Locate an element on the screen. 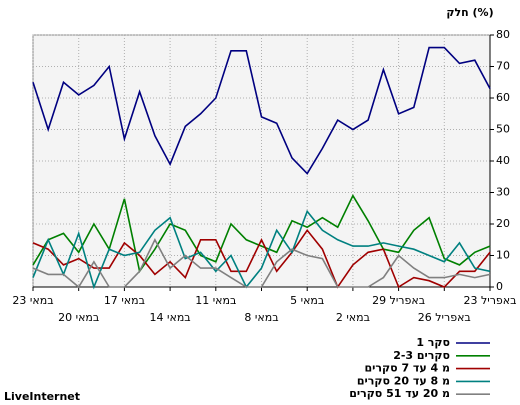 Image resolution: width=520 pixels, height=405 pixels. x-tick-label: 20 במאי is located at coordinates (78, 317).